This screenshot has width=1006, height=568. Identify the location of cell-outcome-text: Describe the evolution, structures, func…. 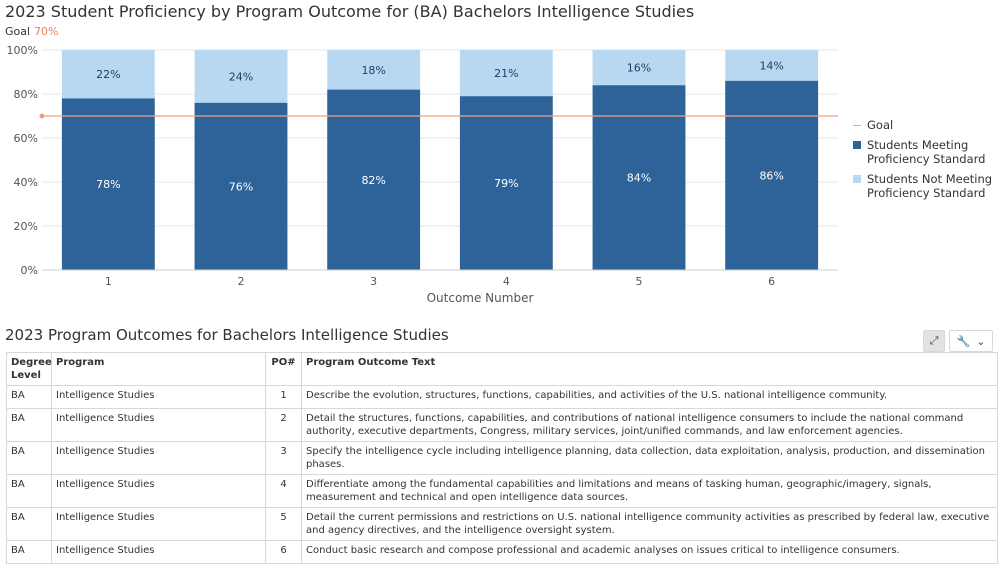
(649, 397).